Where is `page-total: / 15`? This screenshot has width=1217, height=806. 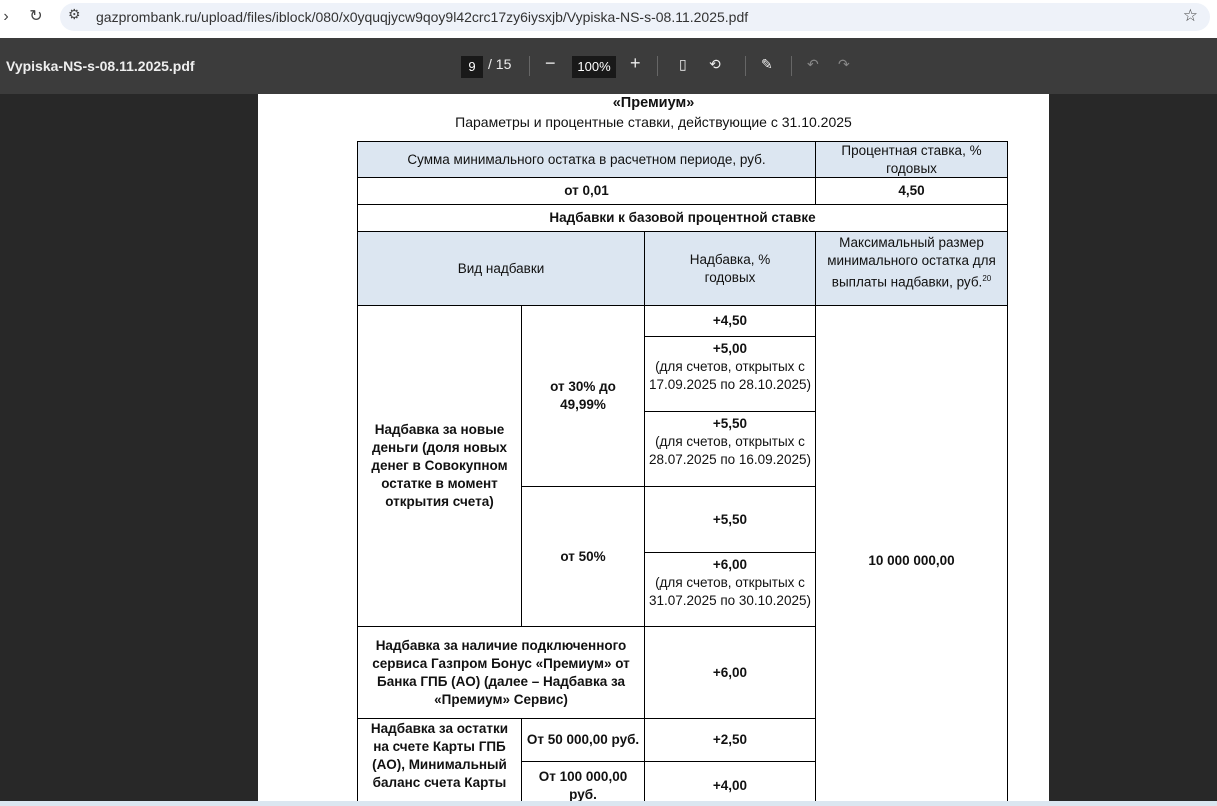
page-total: / 15 is located at coordinates (500, 64).